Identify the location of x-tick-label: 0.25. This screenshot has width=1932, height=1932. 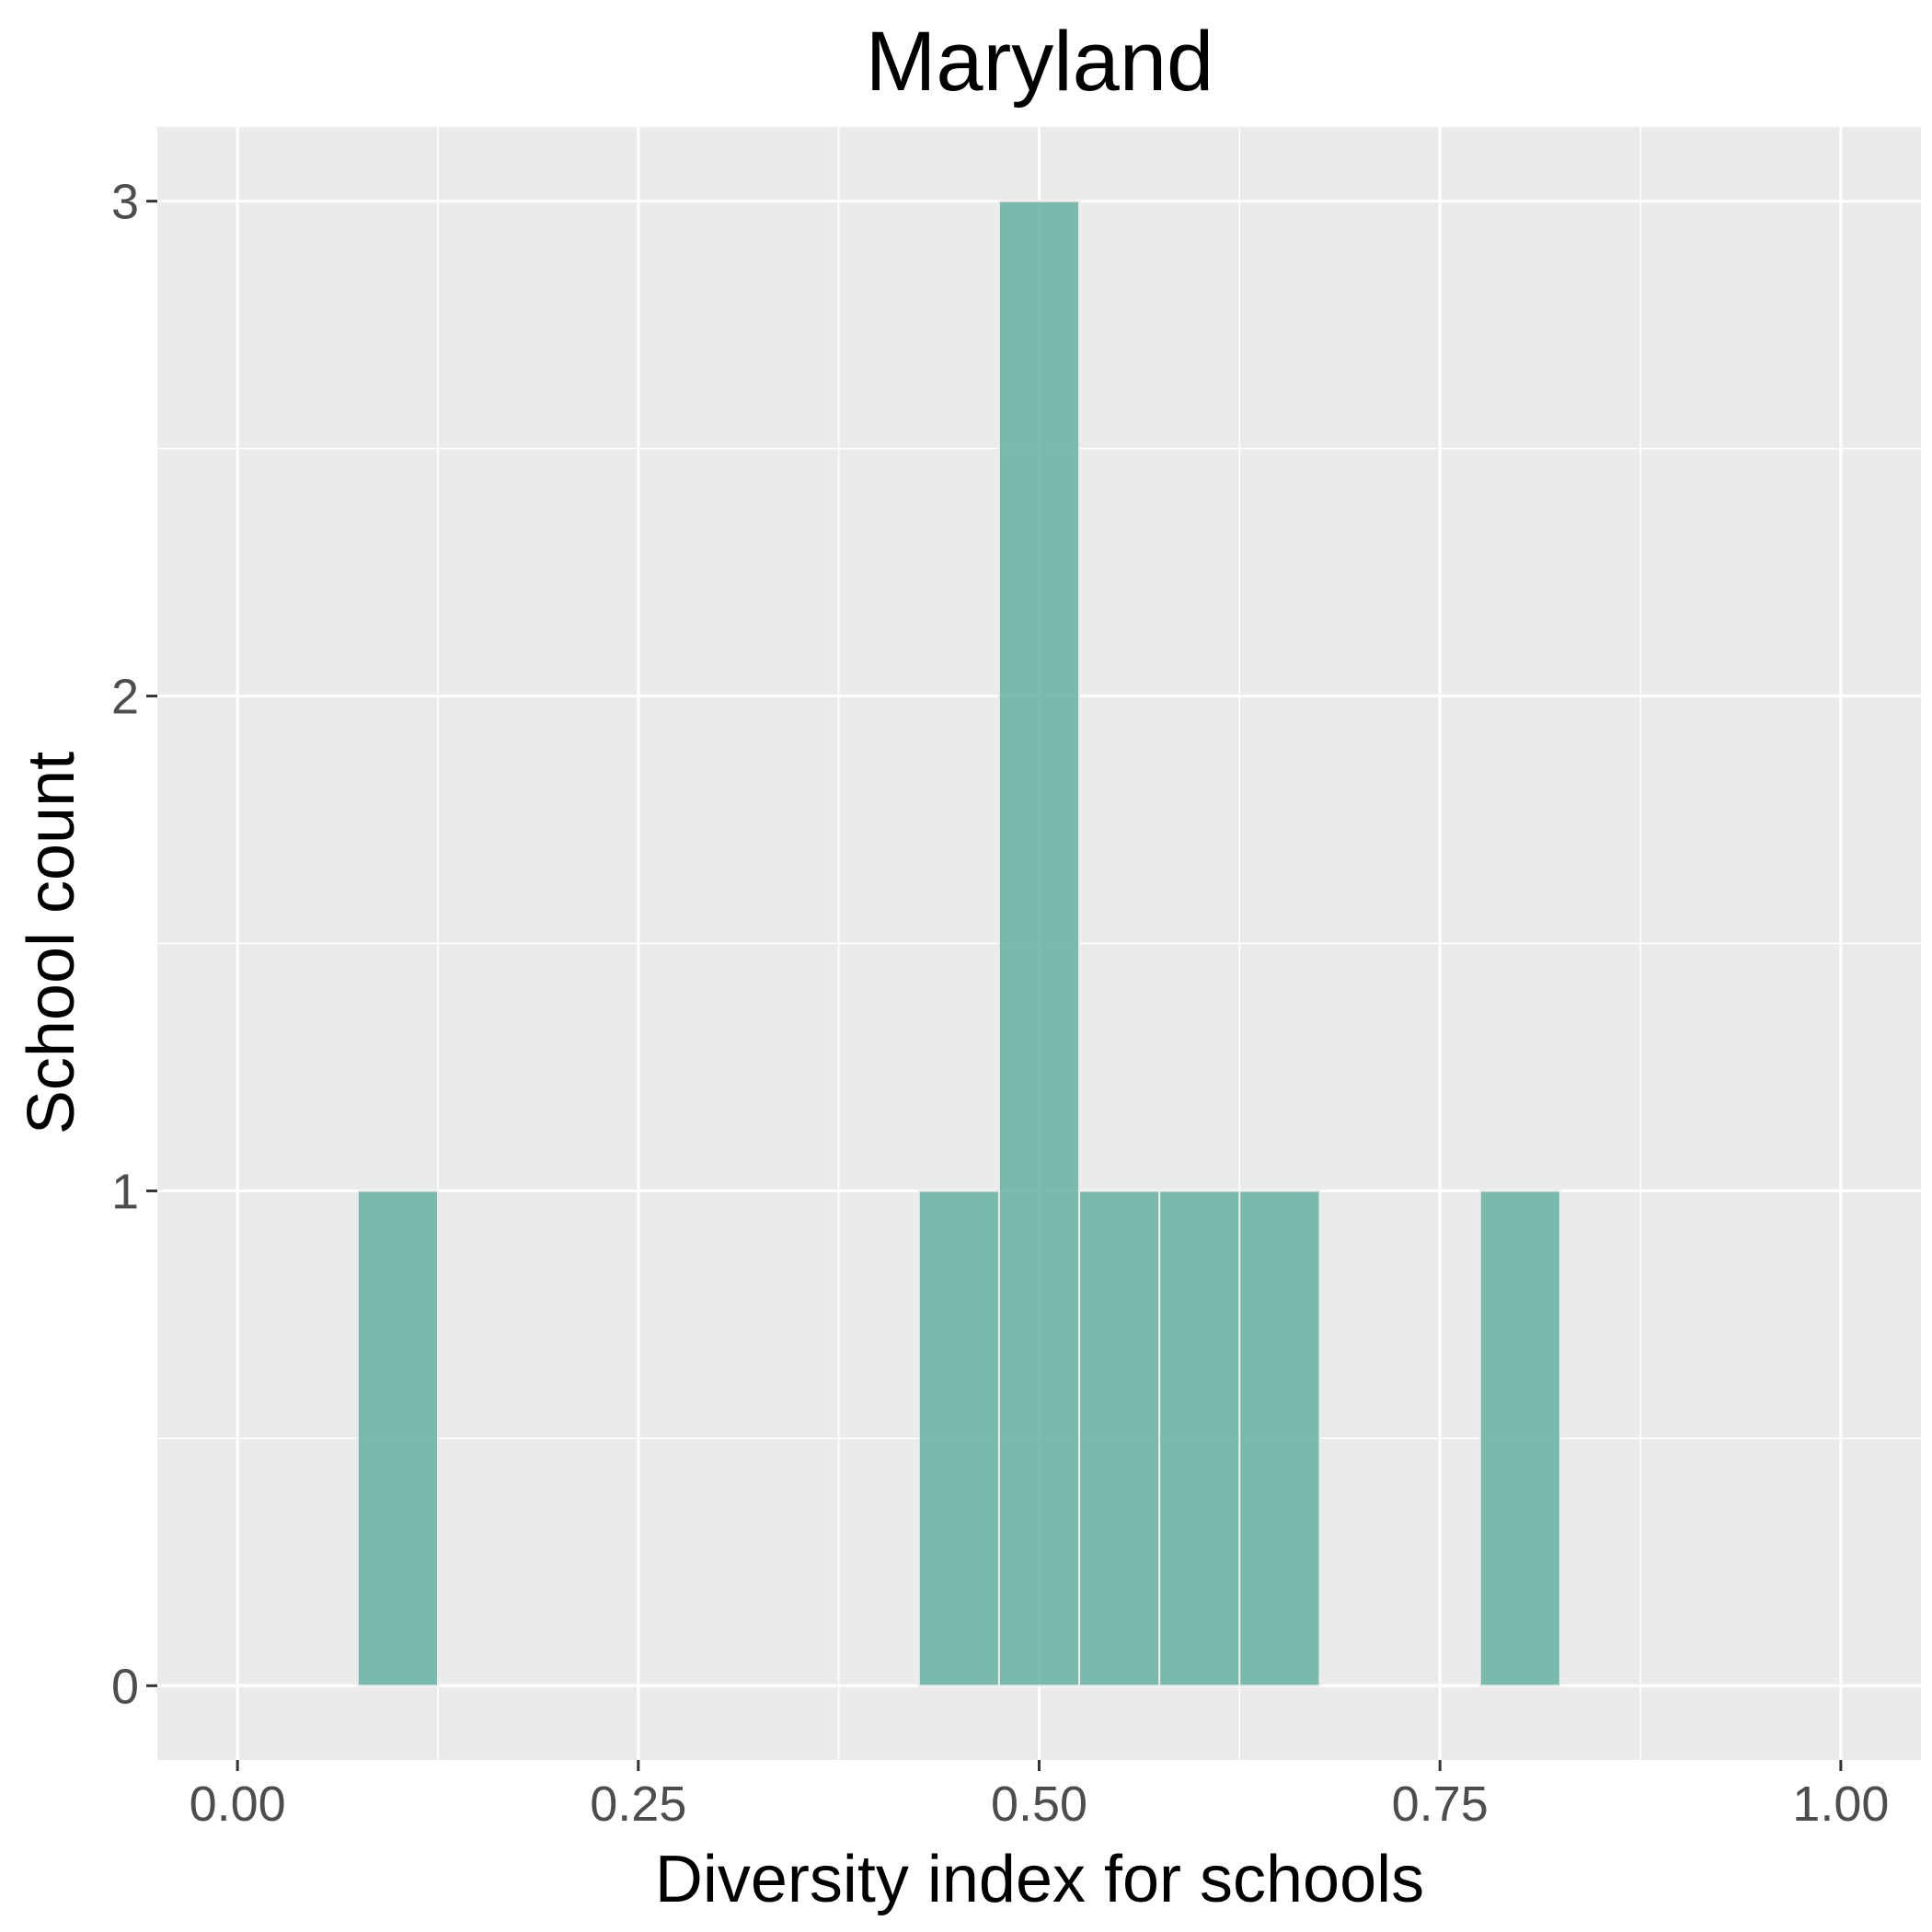
(638, 1804).